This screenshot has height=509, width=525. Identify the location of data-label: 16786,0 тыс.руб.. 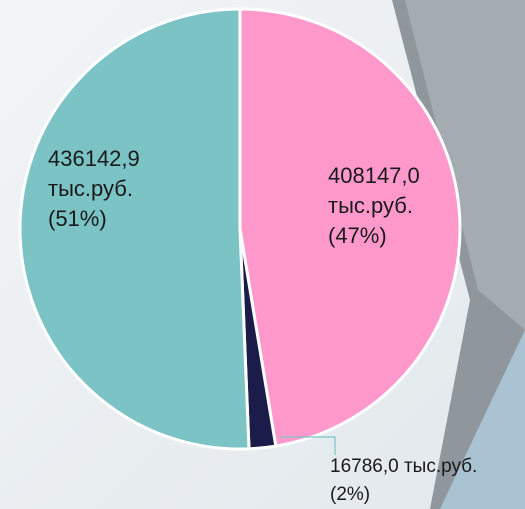
(403, 466).